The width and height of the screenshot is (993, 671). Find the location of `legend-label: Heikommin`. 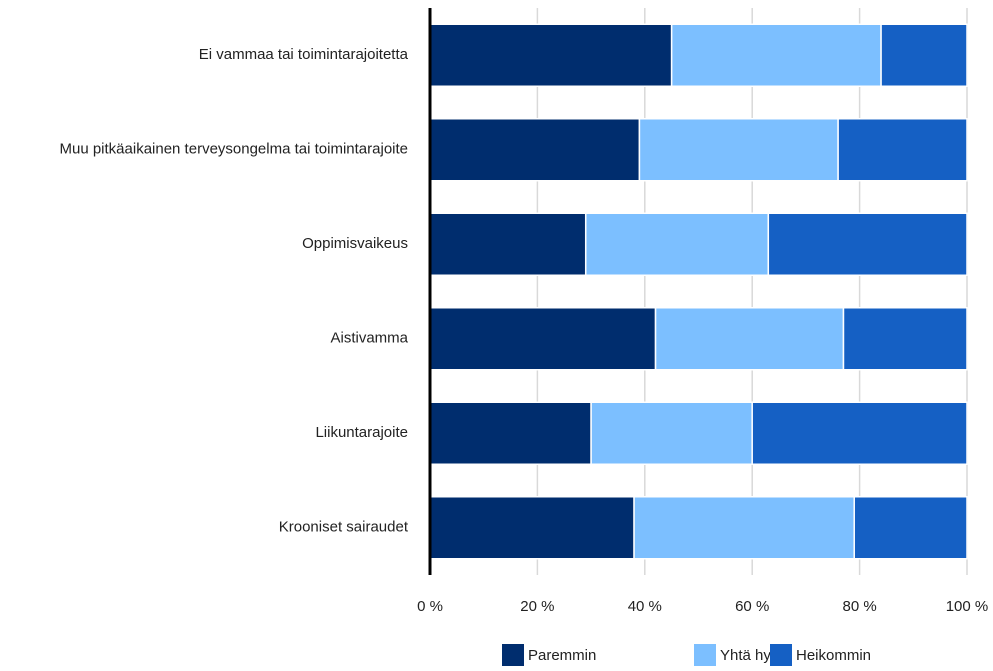

legend-label: Heikommin is located at coordinates (833, 655).